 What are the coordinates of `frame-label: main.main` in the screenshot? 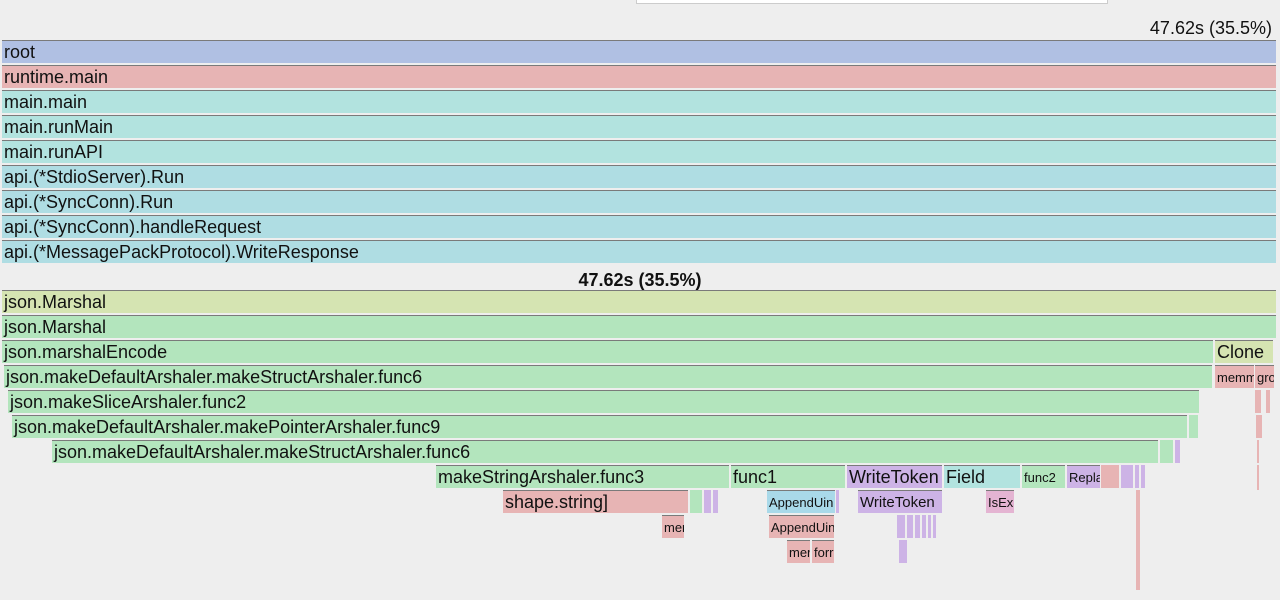 It's located at (46, 102).